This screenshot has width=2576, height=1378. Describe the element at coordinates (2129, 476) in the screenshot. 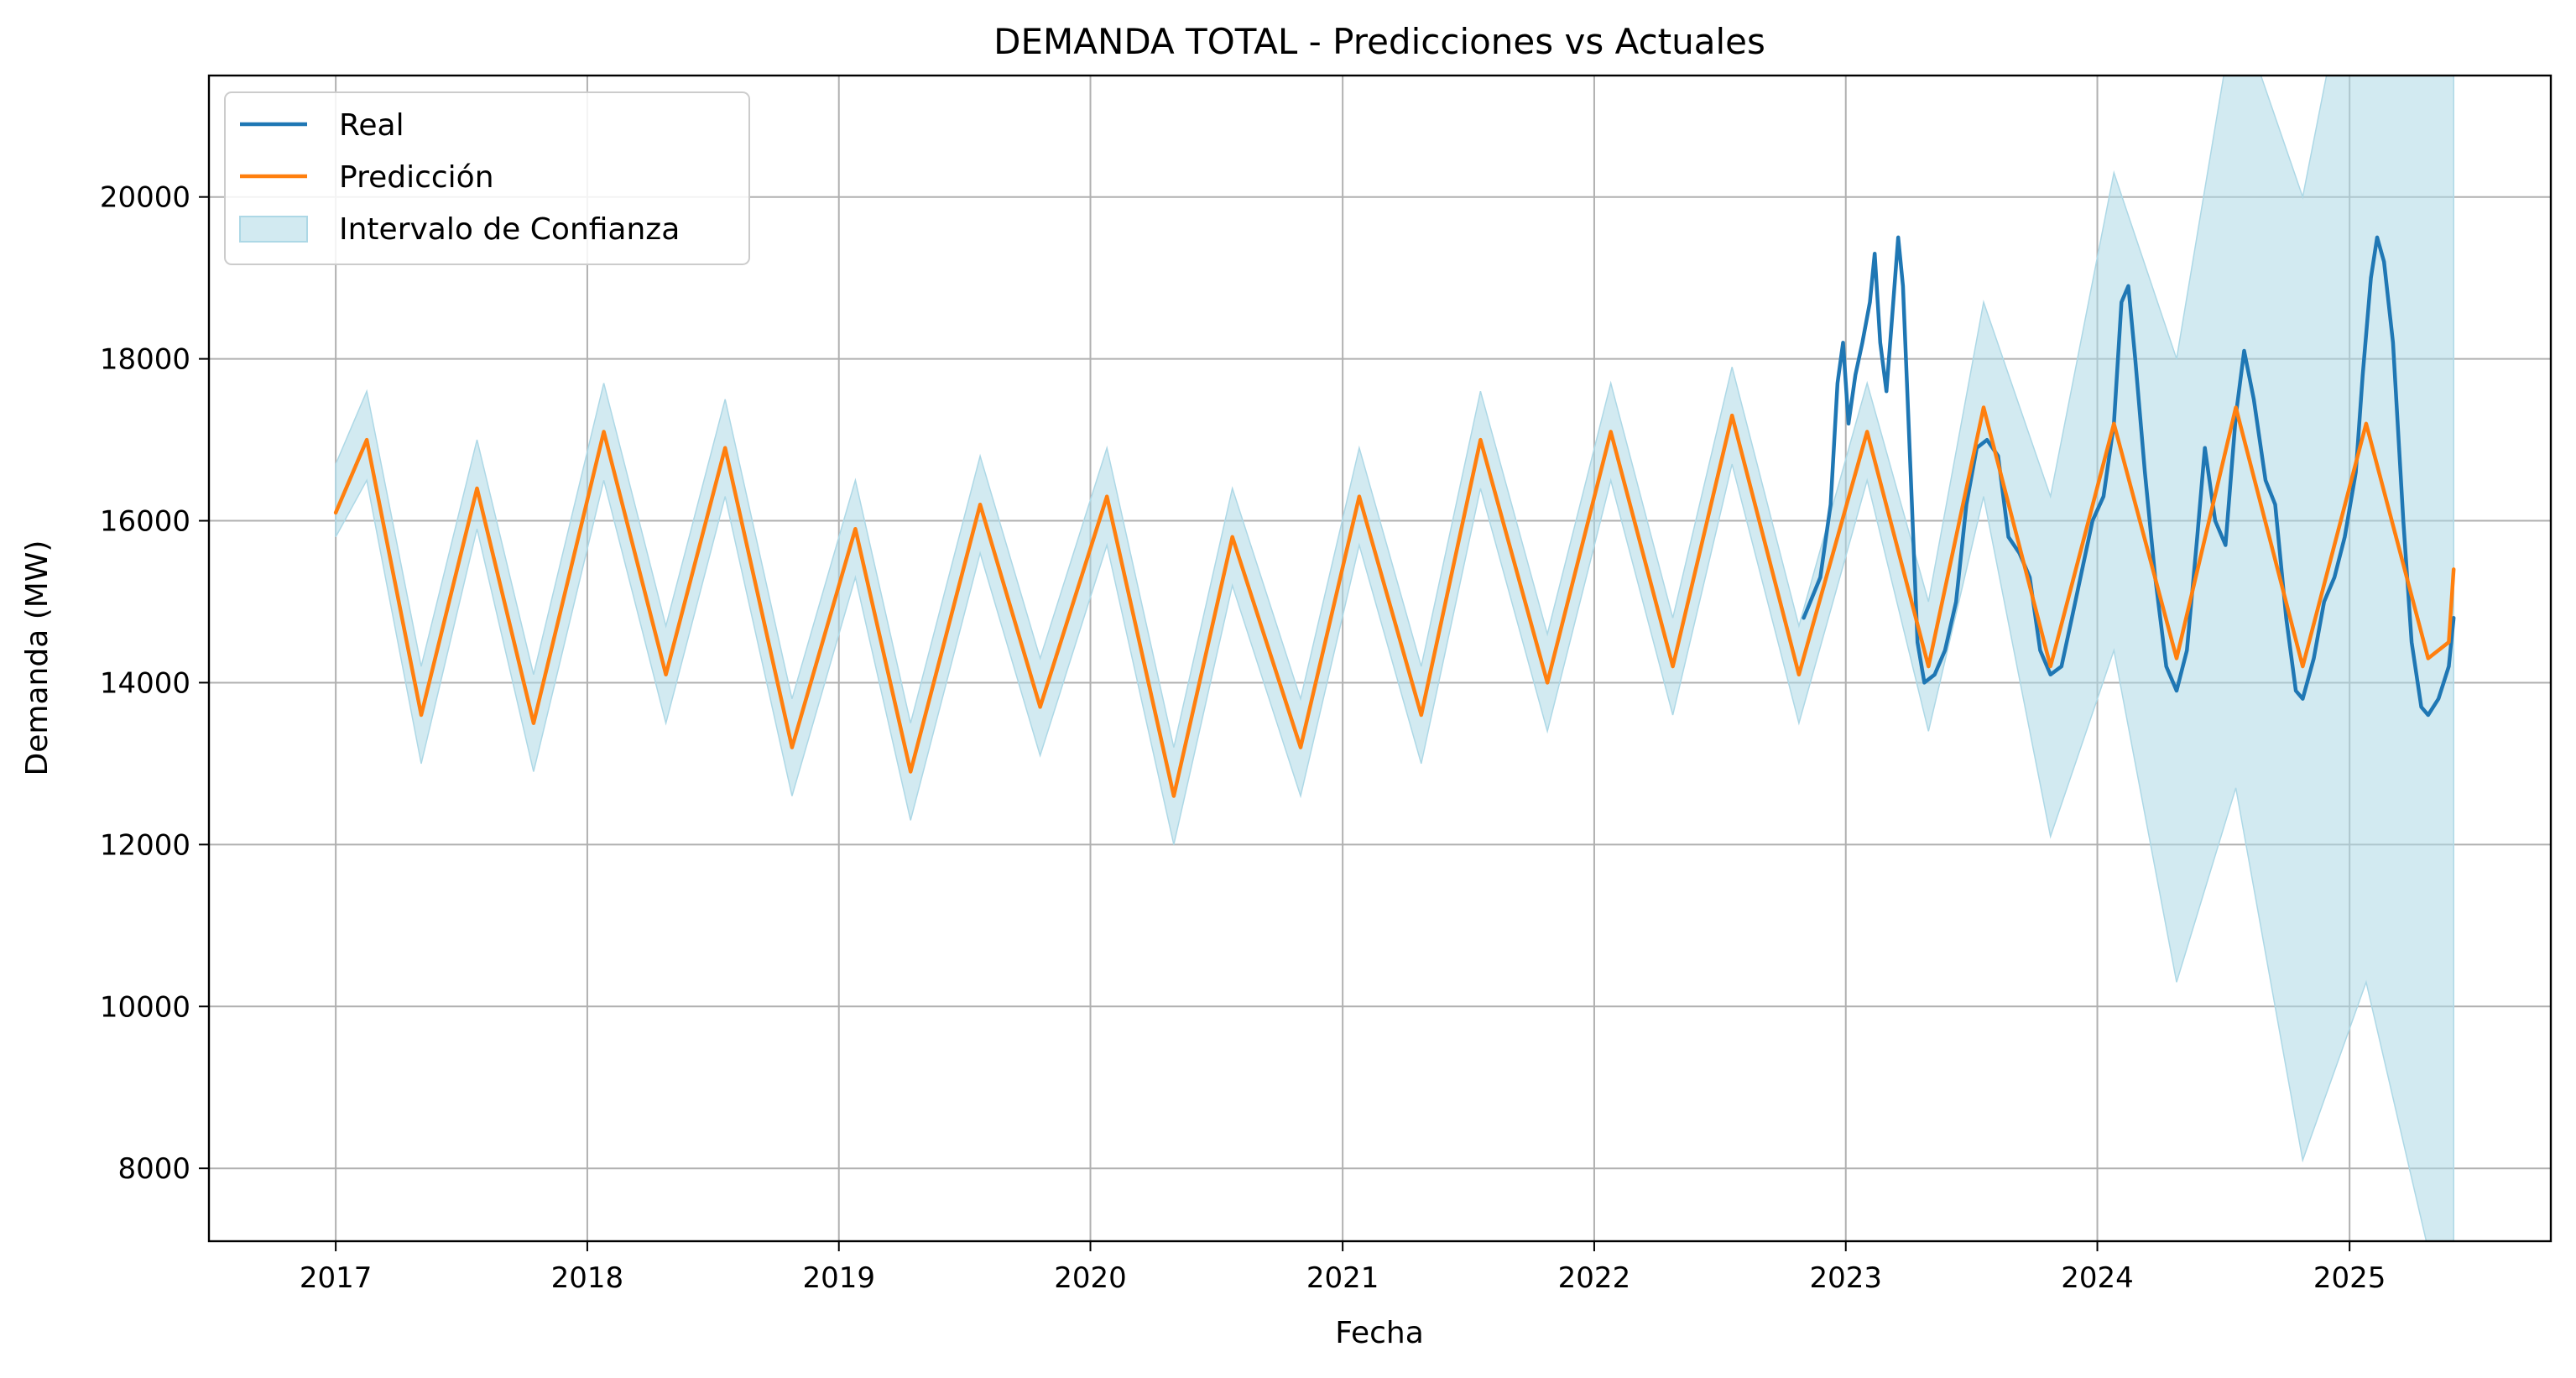

I see `real-series-line` at that location.